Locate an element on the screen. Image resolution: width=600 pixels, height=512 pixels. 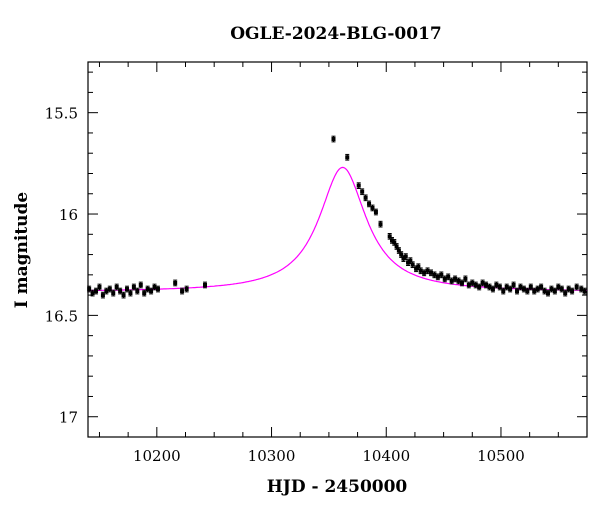
x-tick-label: 10400 is located at coordinates (386, 456).